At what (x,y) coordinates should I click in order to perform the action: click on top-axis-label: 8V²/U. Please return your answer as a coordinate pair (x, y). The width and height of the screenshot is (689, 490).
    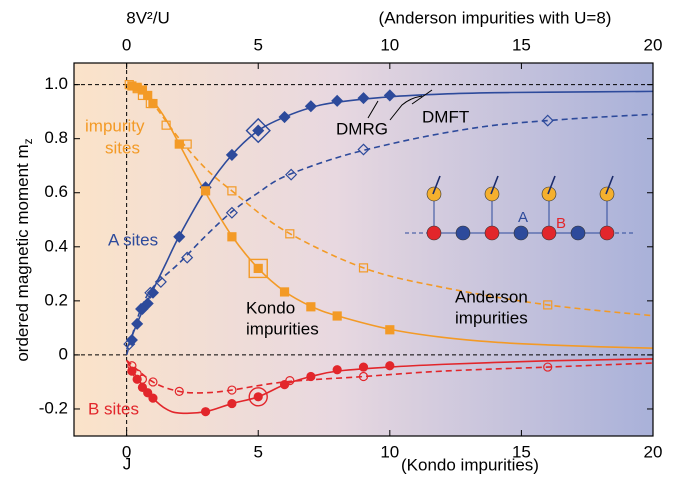
    Looking at the image, I should click on (147, 17).